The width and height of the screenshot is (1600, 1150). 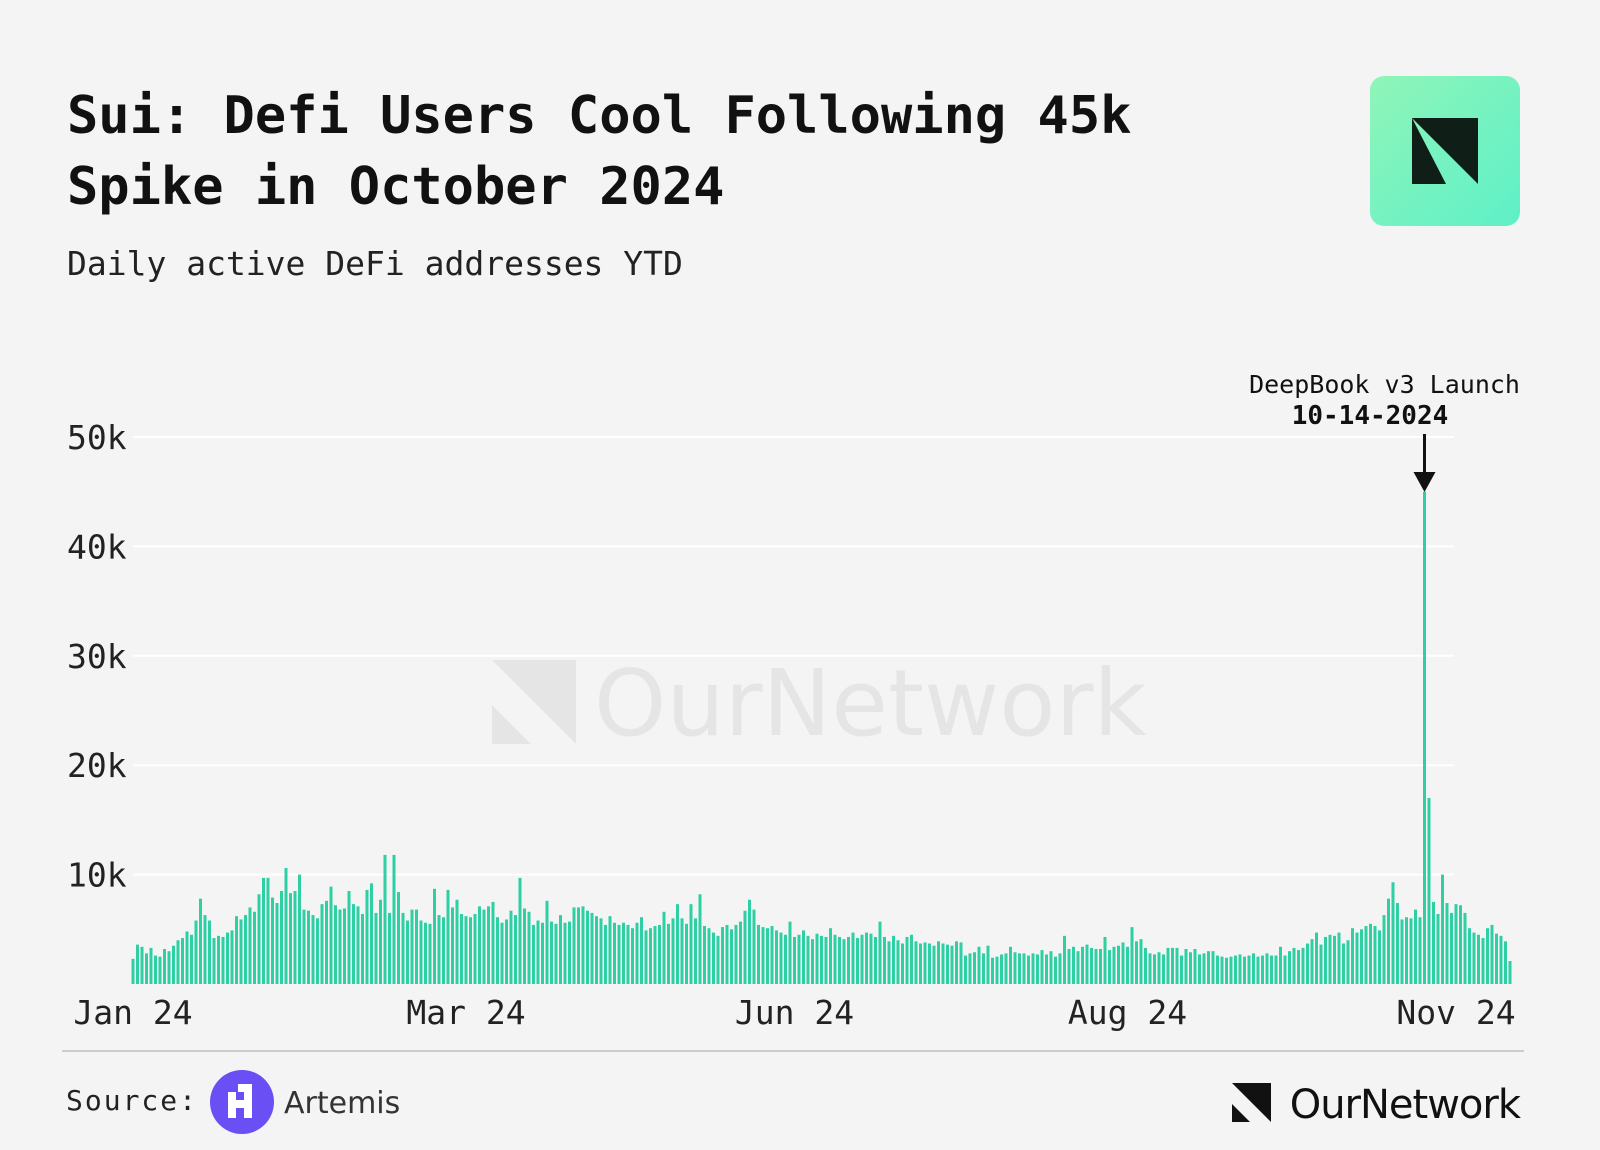 What do you see at coordinates (132, 1012) in the screenshot?
I see `x-tick-label: Jan 24` at bounding box center [132, 1012].